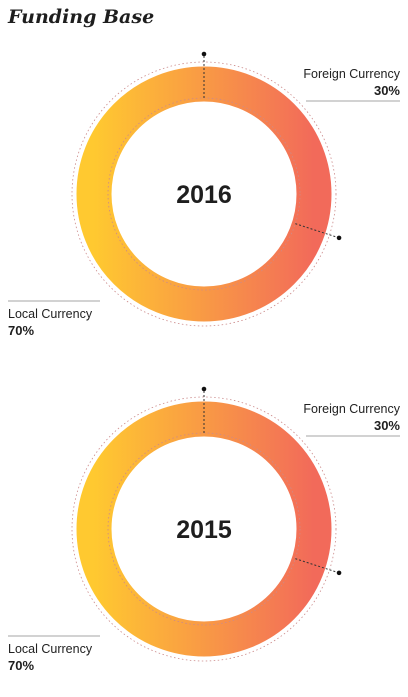 The image size is (408, 697). I want to click on center-year-label: 2016, so click(204, 195).